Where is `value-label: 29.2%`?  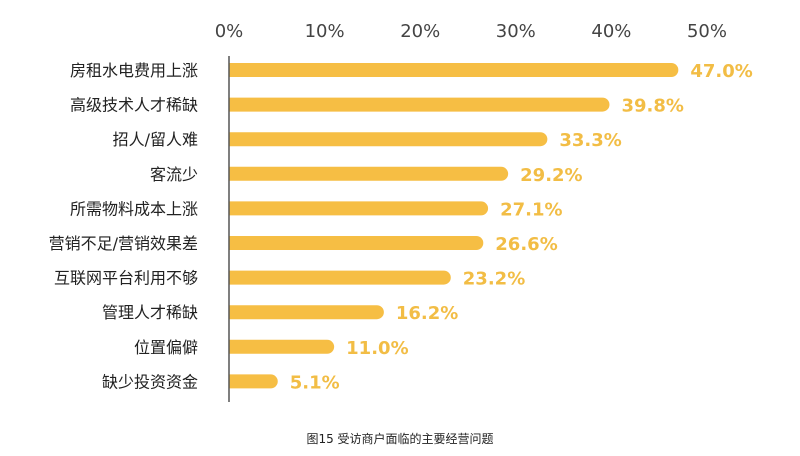
value-label: 29.2% is located at coordinates (551, 175).